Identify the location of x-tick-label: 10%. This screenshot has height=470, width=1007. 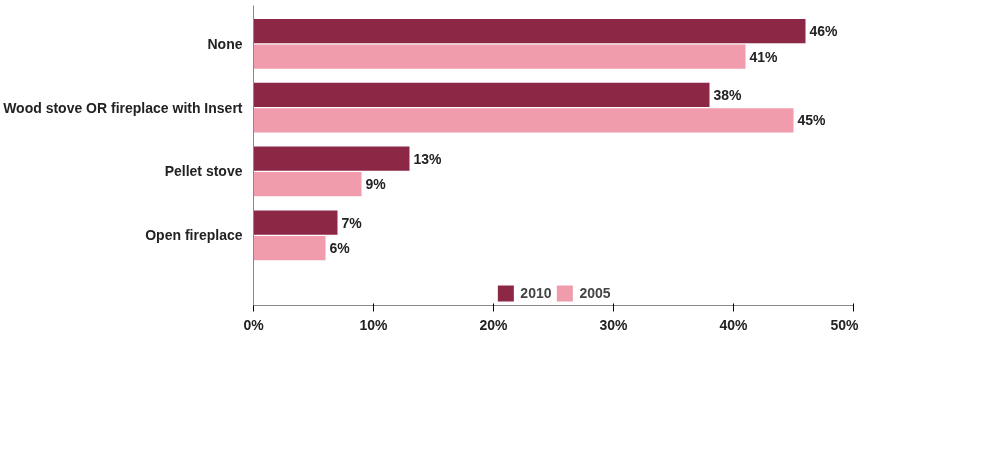
(374, 324).